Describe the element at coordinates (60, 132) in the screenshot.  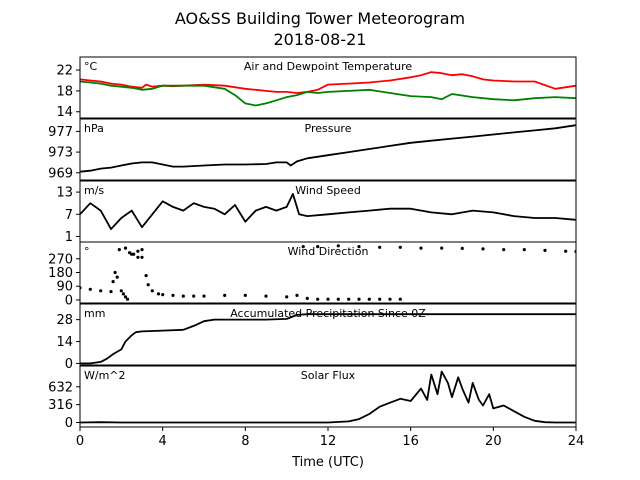
I see `y-tick-label: 977` at that location.